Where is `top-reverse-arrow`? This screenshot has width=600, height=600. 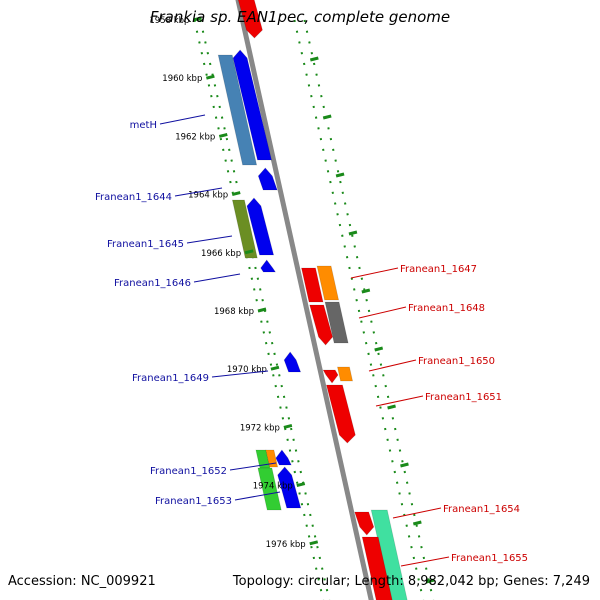
top-reverse-arrow is located at coordinates (250, 19).